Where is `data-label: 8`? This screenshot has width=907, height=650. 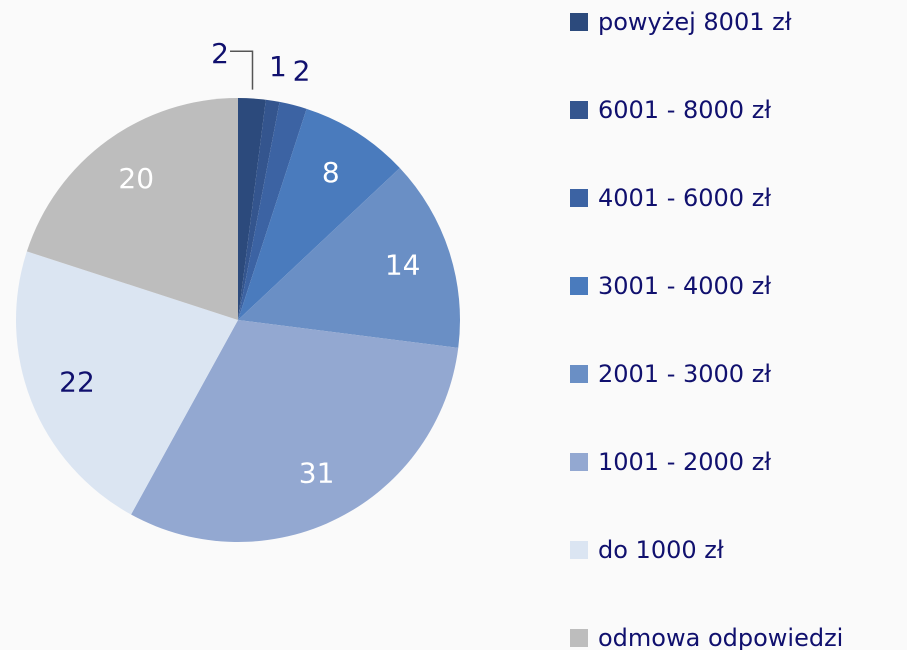 data-label: 8 is located at coordinates (331, 172).